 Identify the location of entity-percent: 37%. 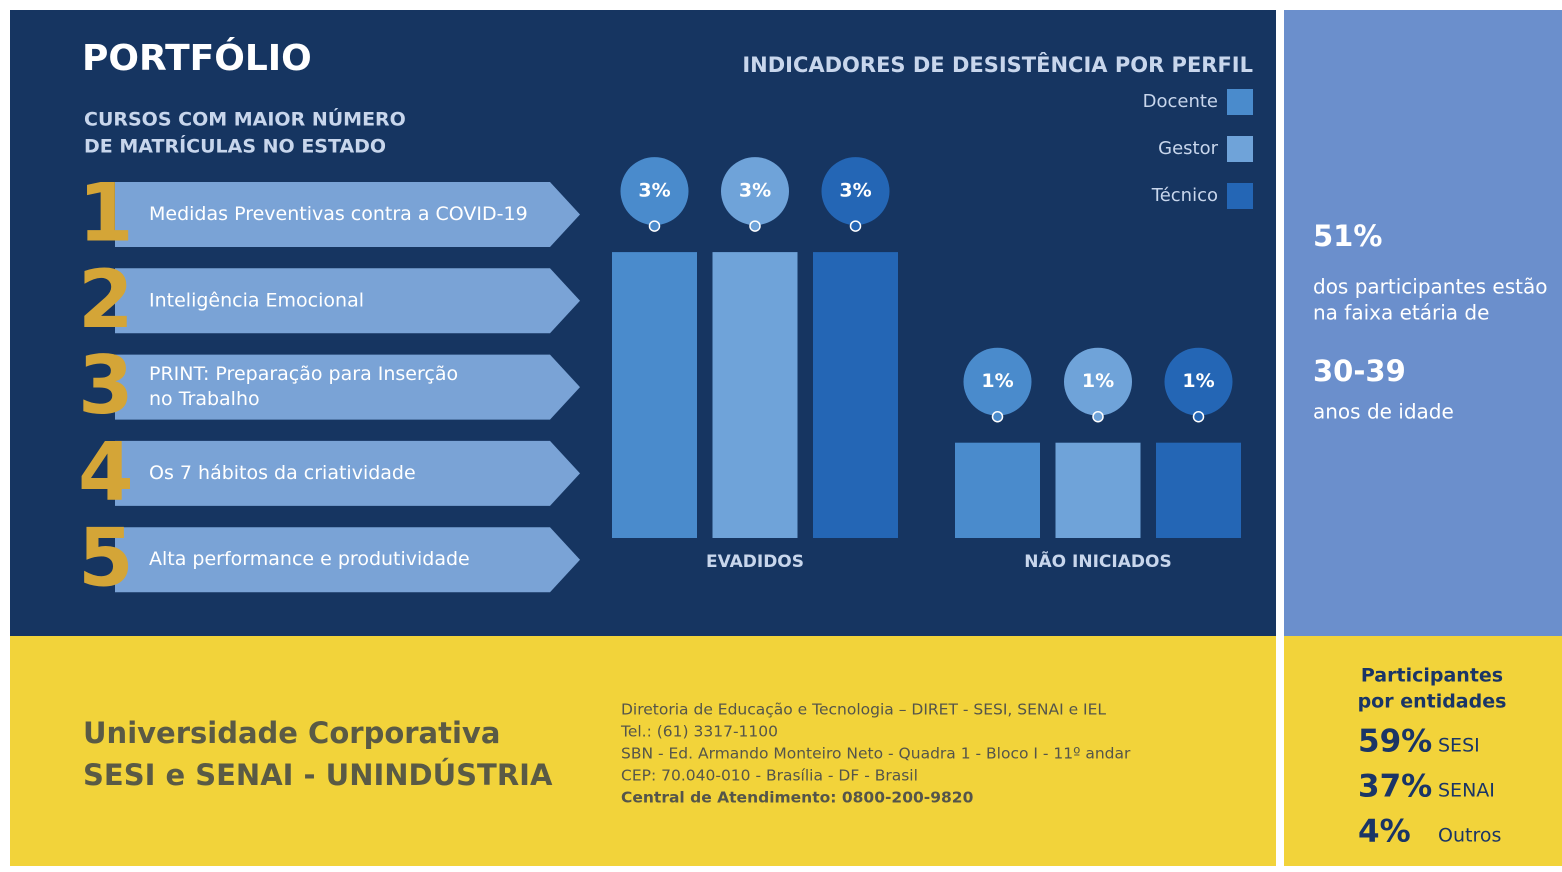
(1395, 787).